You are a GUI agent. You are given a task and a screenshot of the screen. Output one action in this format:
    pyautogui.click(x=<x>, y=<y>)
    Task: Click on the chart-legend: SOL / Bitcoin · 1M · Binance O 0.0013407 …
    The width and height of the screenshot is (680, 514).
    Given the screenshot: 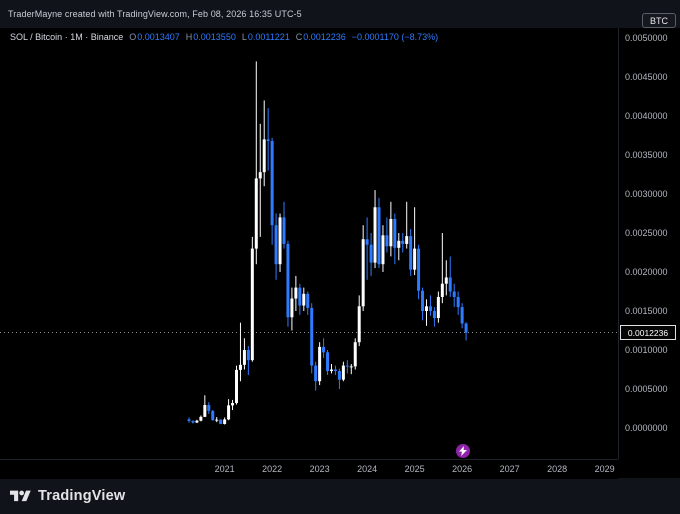 What is the action you would take?
    pyautogui.click(x=224, y=37)
    